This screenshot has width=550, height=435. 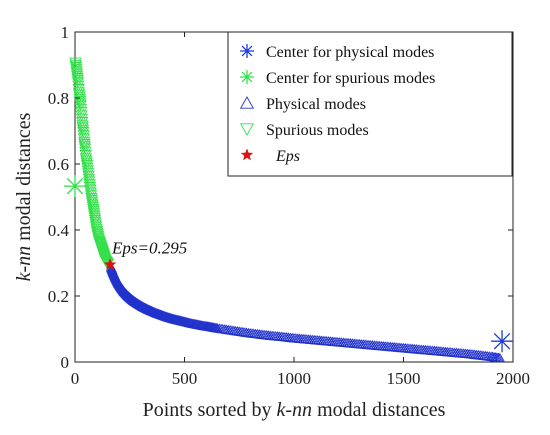 What do you see at coordinates (65, 362) in the screenshot?
I see `y-tick-label: 0` at bounding box center [65, 362].